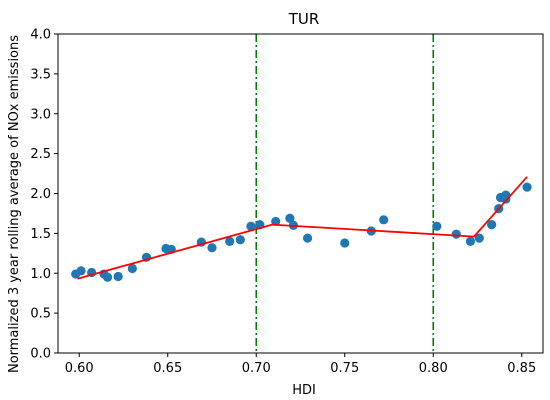 This screenshot has height=400, width=550. Describe the element at coordinates (167, 368) in the screenshot. I see `x-tick-label-2: 0.65` at that location.